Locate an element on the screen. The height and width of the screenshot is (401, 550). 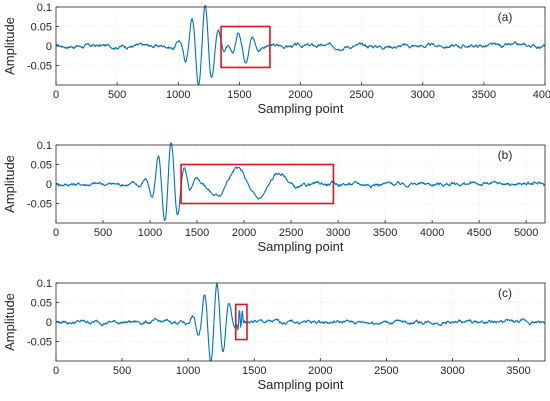
panel-label: (c) is located at coordinates (505, 293).